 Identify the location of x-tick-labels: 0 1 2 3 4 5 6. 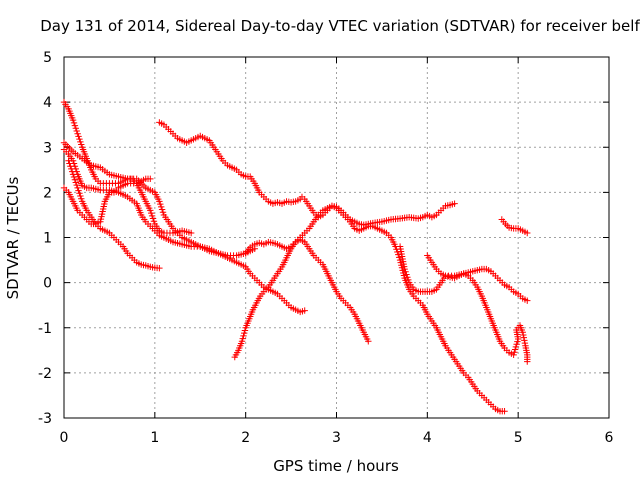
(337, 438).